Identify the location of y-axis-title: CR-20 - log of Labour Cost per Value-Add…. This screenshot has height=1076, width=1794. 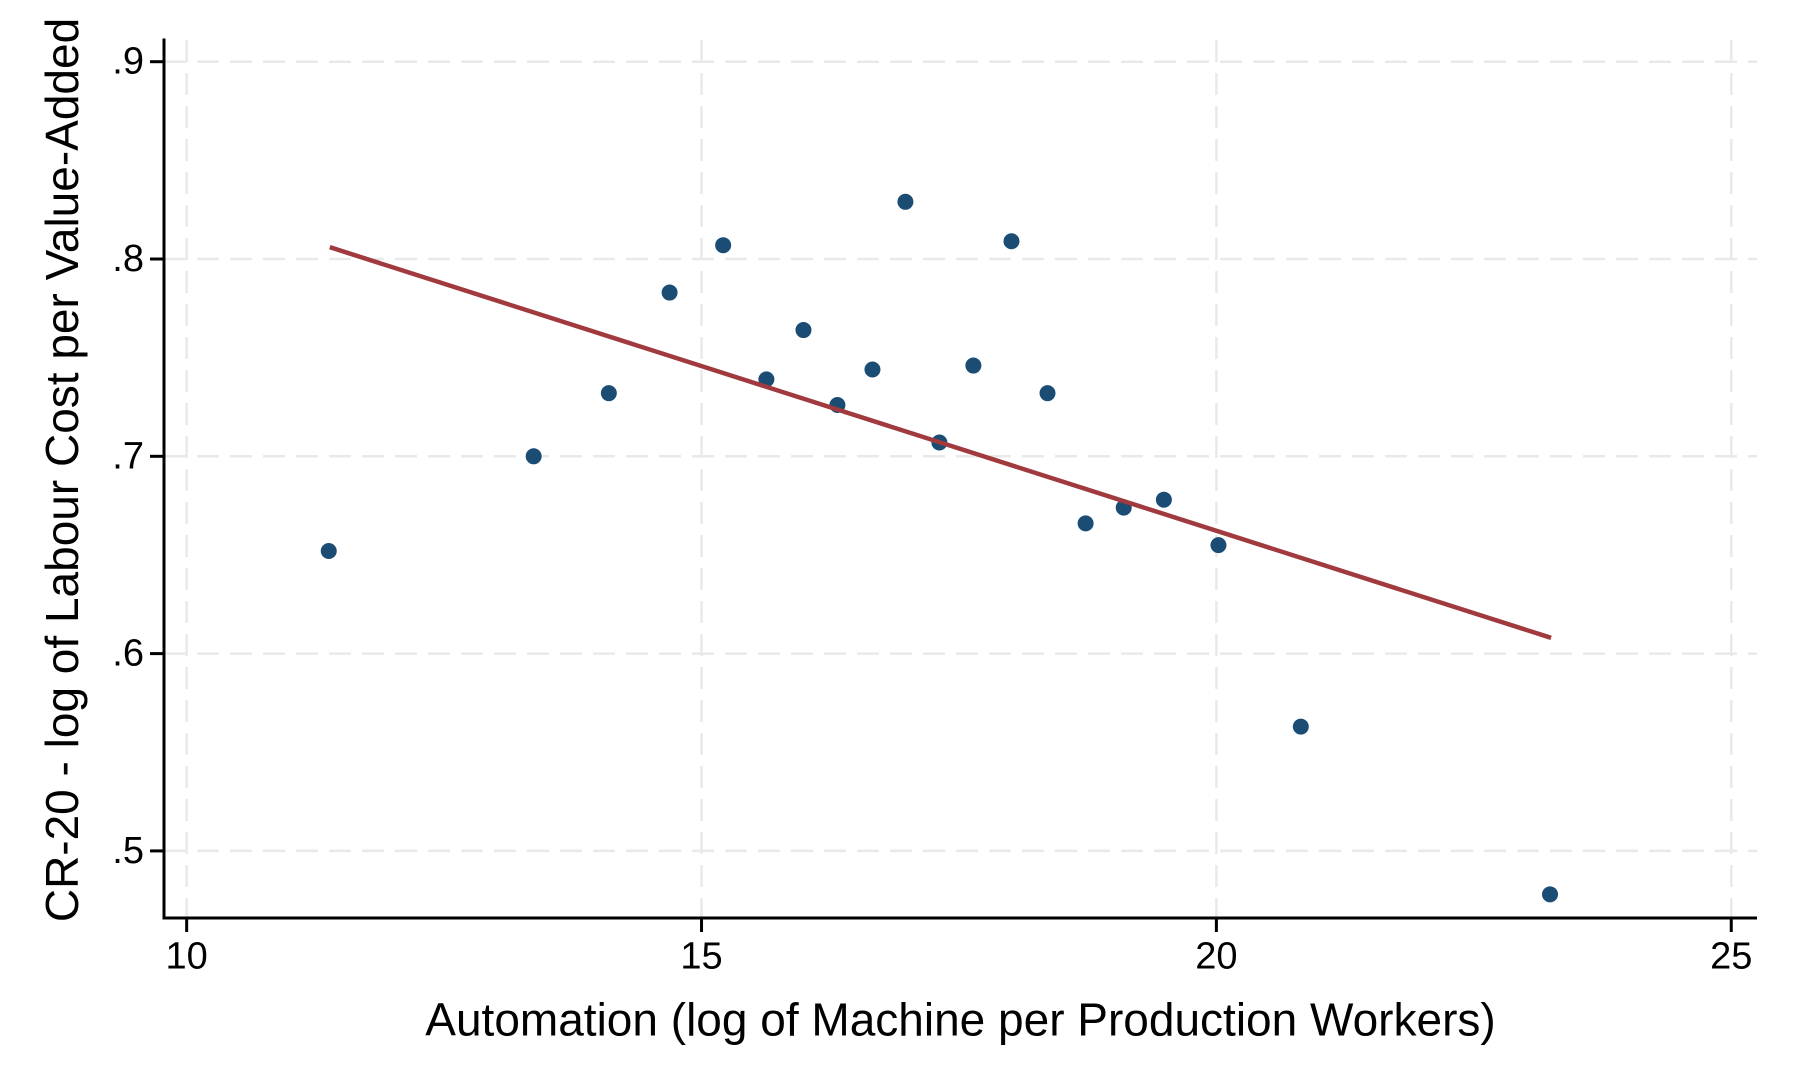
(62, 470).